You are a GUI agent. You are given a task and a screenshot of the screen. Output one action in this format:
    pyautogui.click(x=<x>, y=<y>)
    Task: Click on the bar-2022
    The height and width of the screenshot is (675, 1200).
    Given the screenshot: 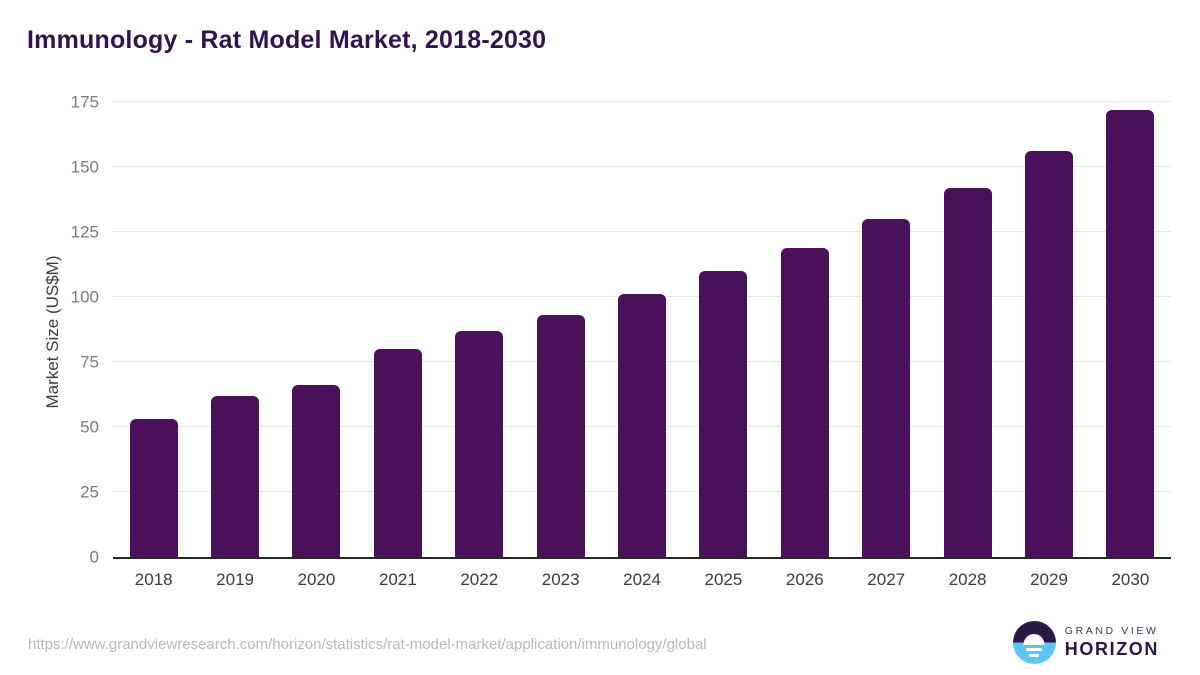 What is the action you would take?
    pyautogui.click(x=479, y=443)
    